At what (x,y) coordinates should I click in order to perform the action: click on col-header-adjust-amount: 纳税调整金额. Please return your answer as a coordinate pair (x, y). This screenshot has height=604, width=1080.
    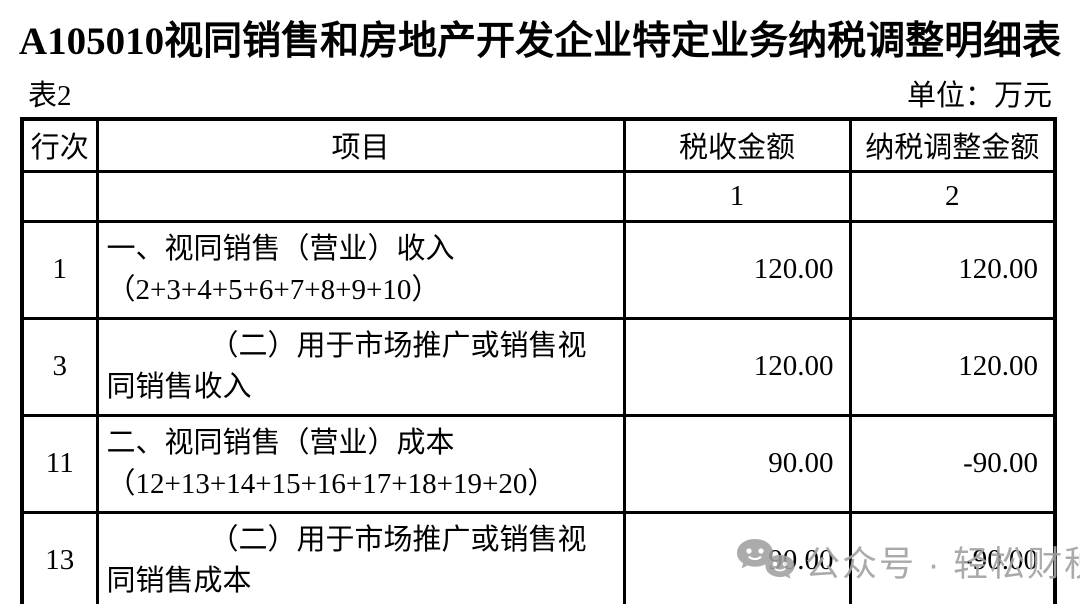
    Looking at the image, I should click on (952, 145).